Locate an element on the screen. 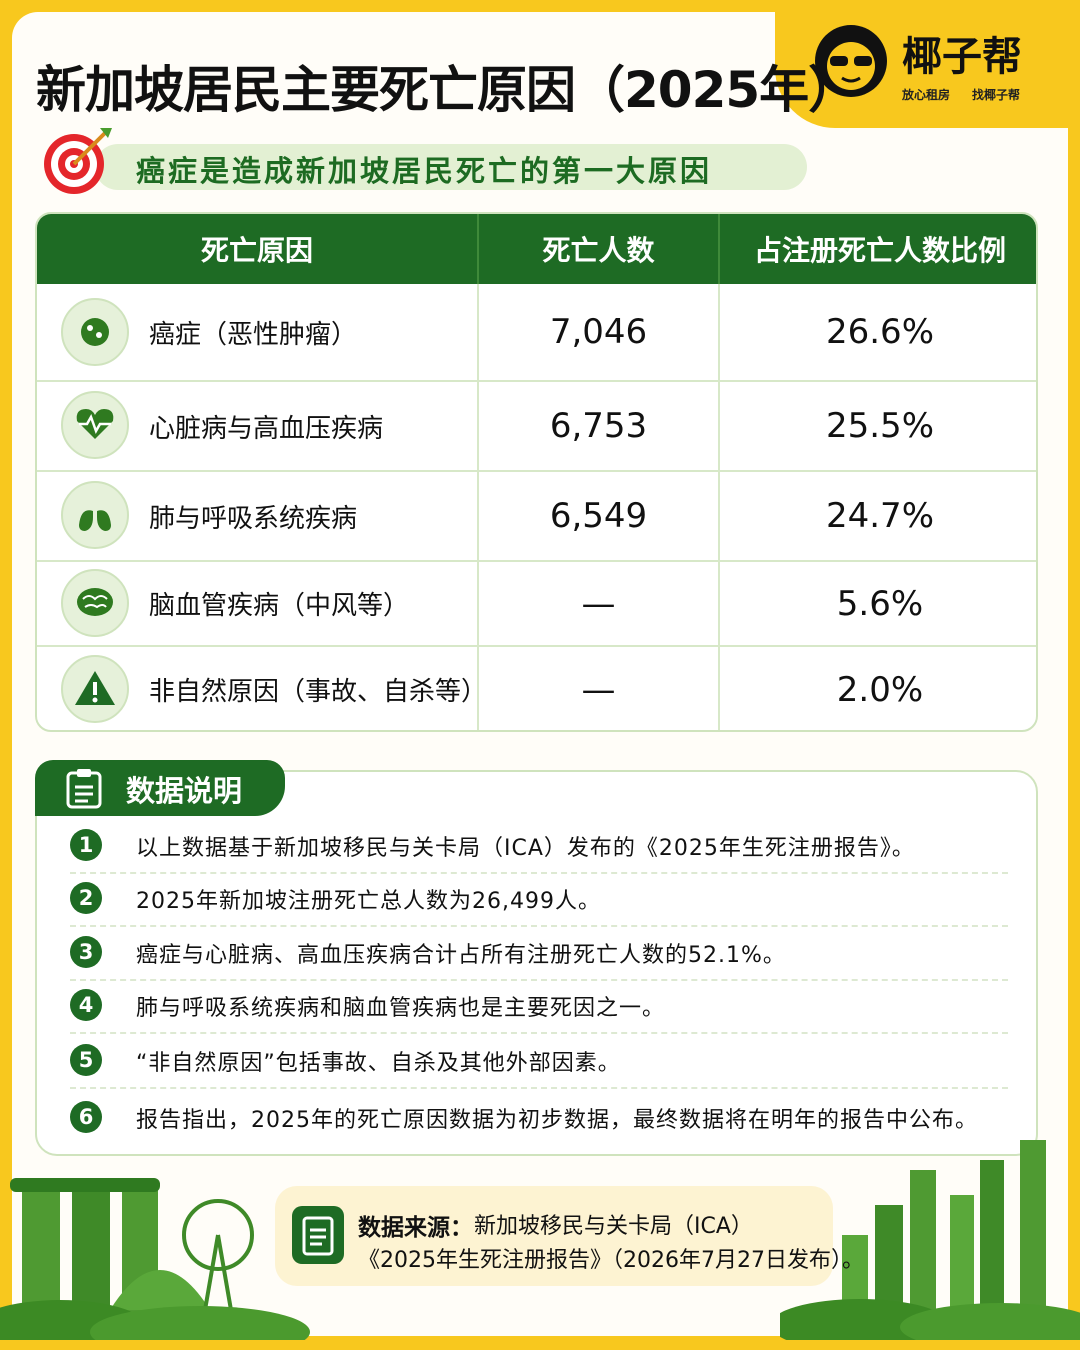 This screenshot has width=1080, height=1350. note-number: 3 is located at coordinates (86, 952).